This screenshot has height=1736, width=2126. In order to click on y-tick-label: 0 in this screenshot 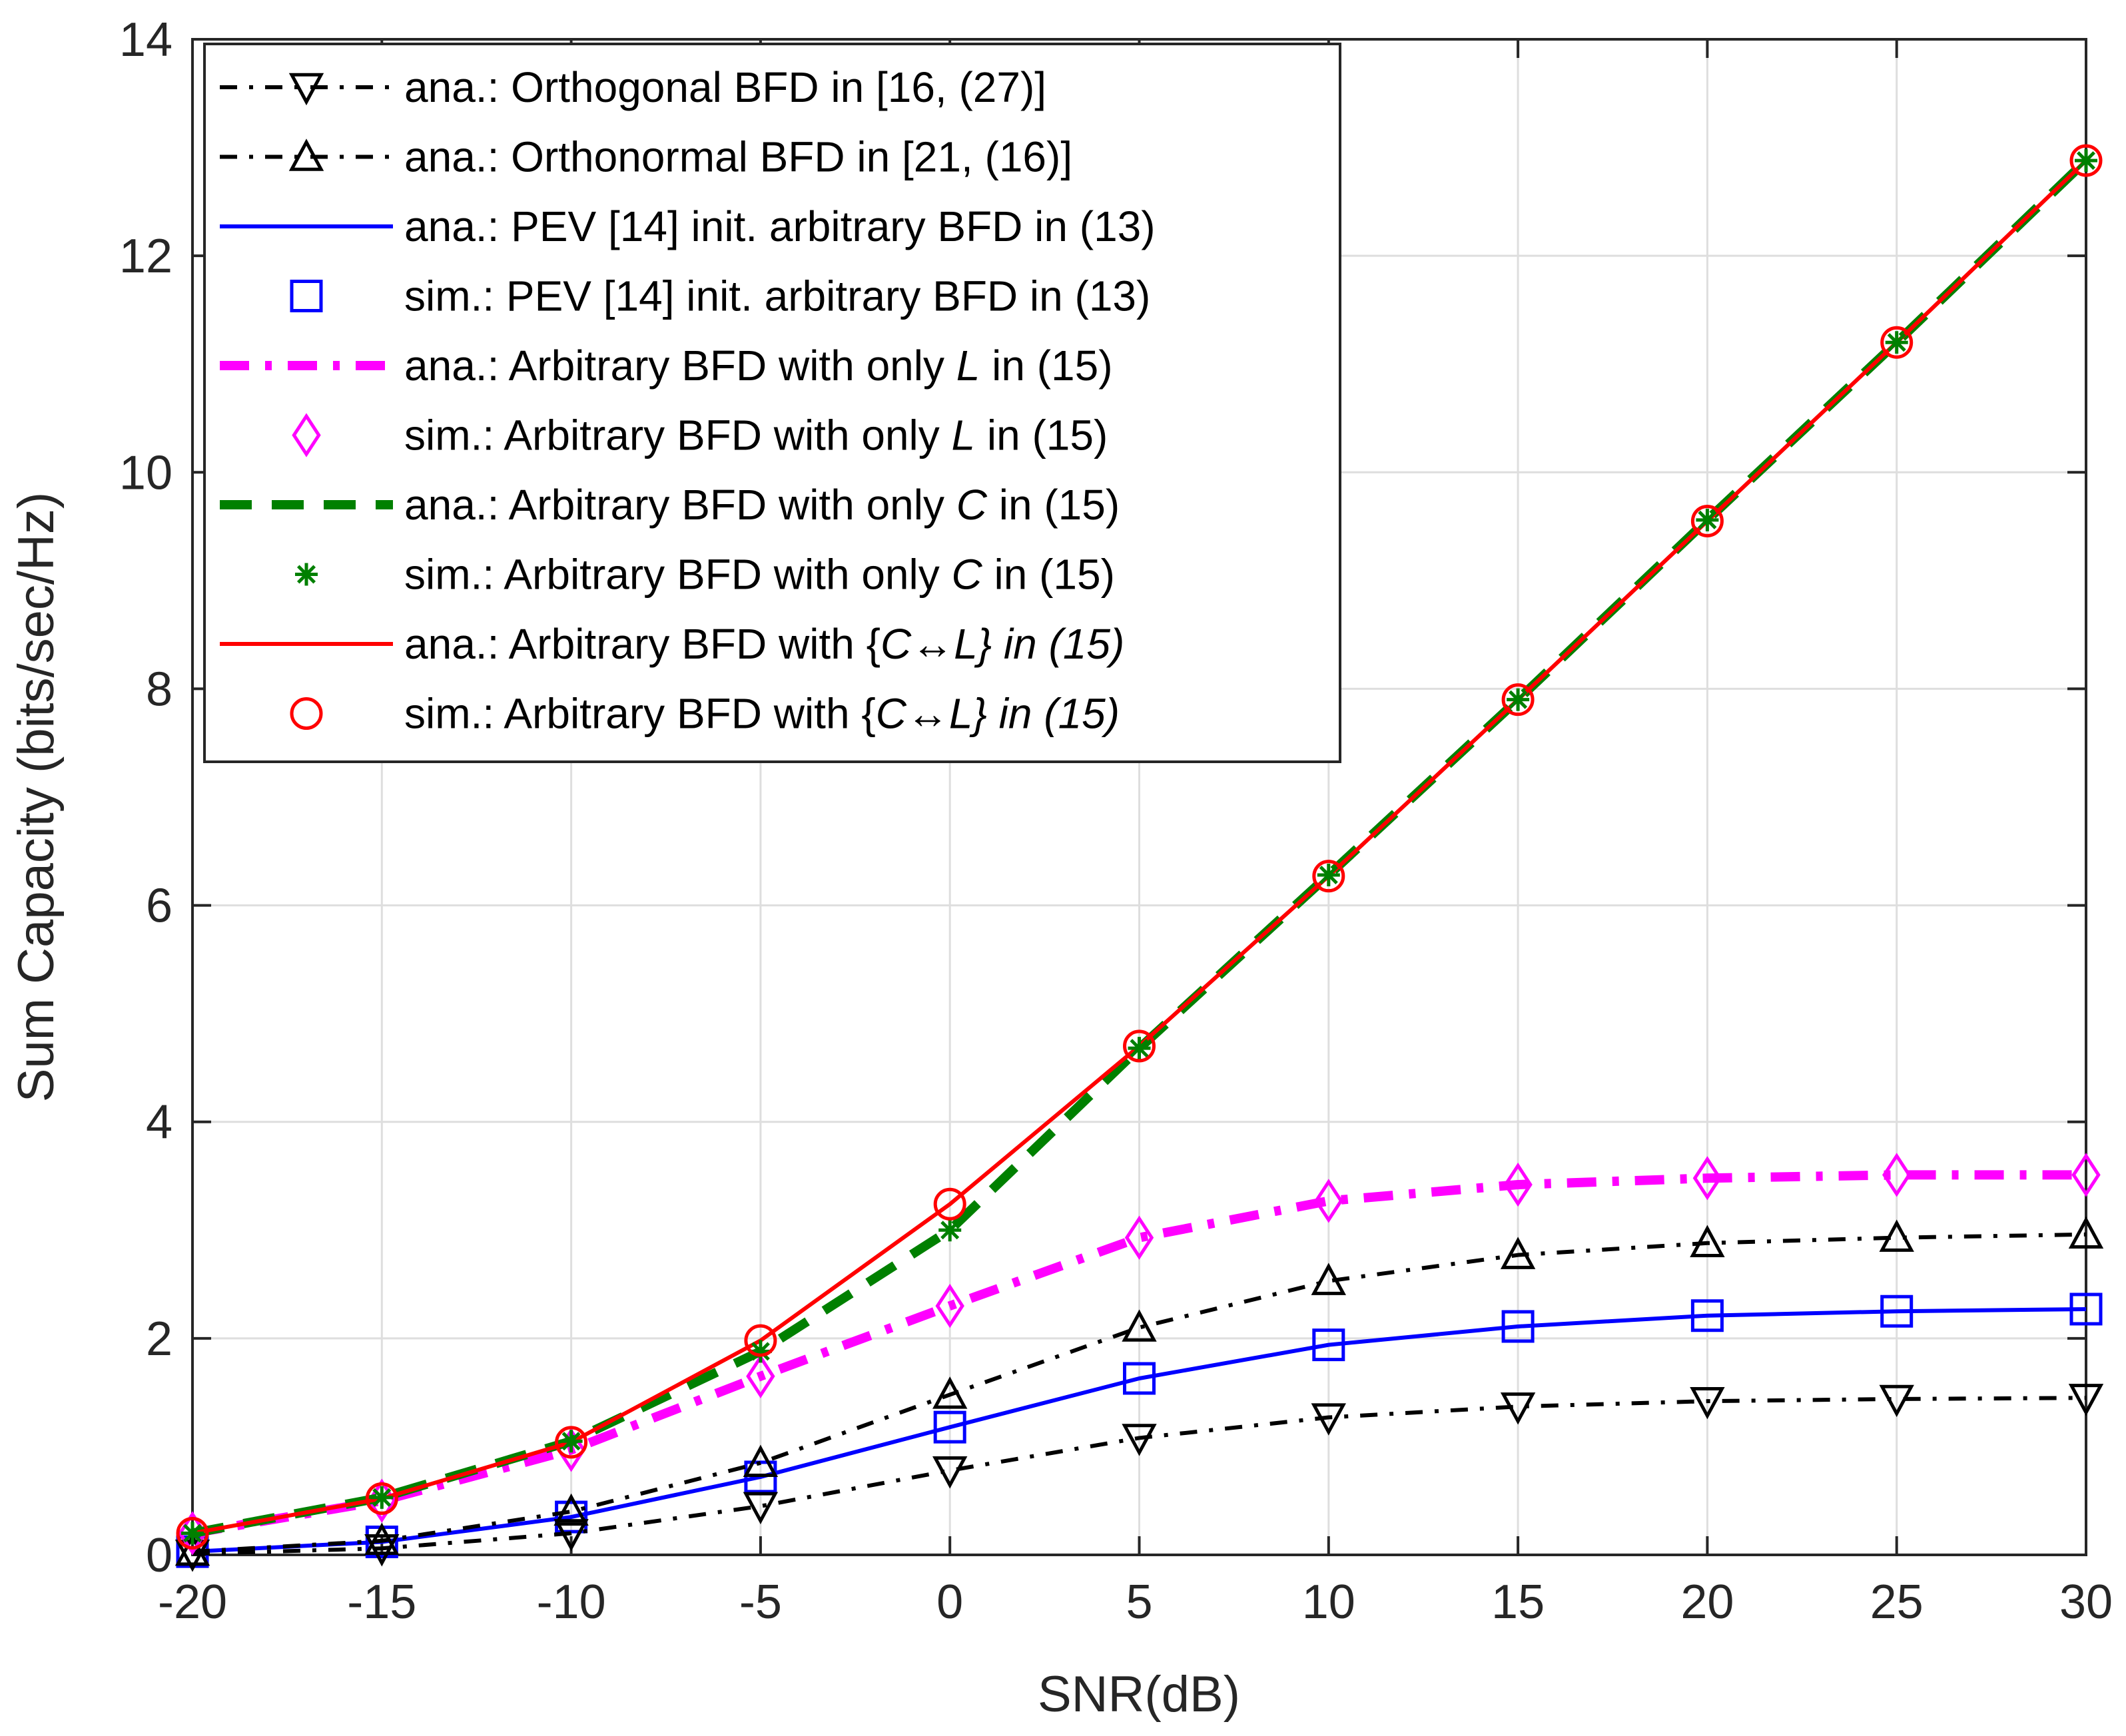, I will do `click(159, 1555)`.